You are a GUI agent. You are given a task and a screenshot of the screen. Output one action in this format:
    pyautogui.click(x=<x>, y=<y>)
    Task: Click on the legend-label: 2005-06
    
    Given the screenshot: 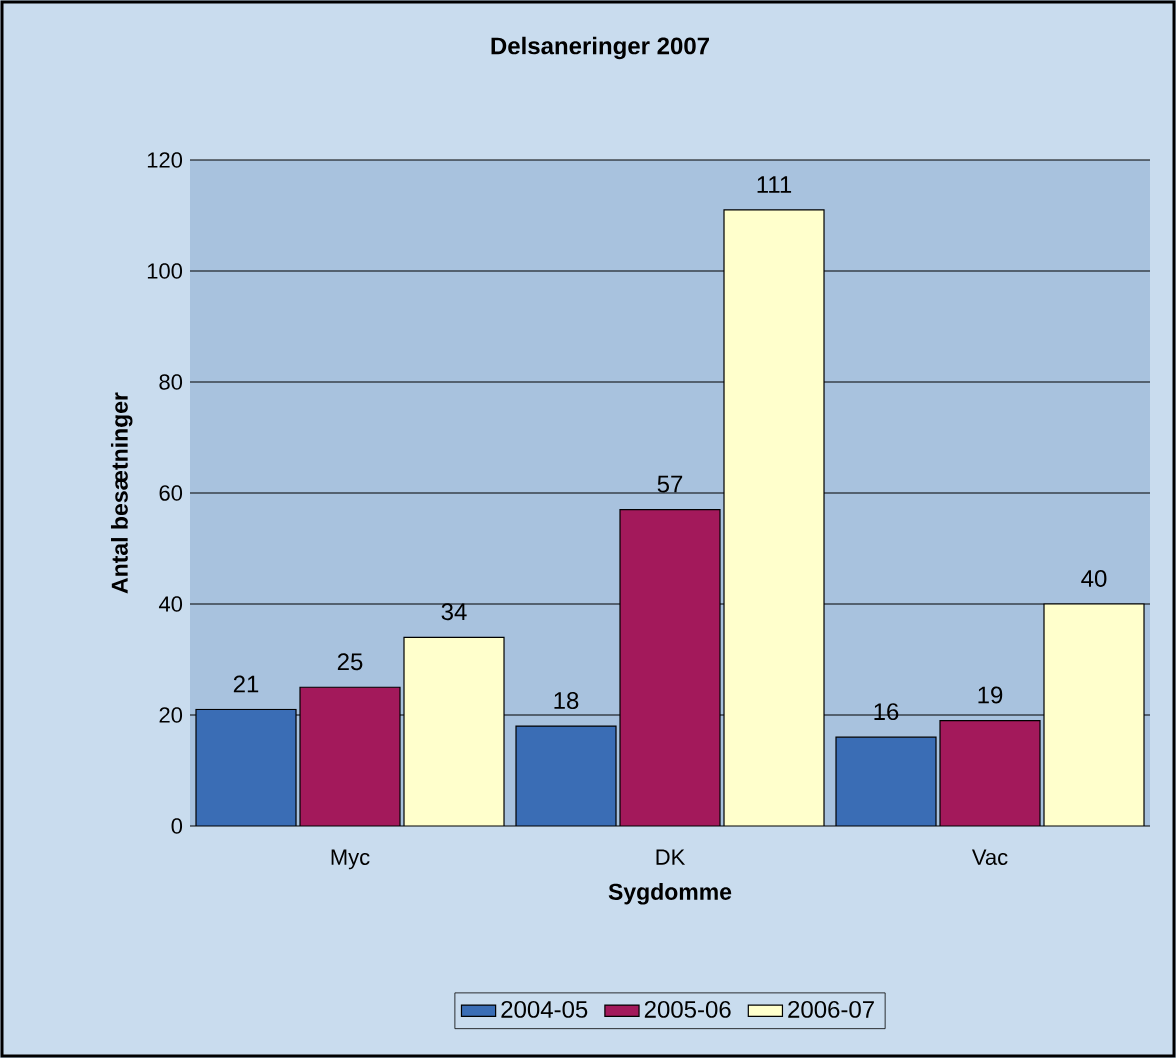 What is the action you would take?
    pyautogui.click(x=687, y=1009)
    